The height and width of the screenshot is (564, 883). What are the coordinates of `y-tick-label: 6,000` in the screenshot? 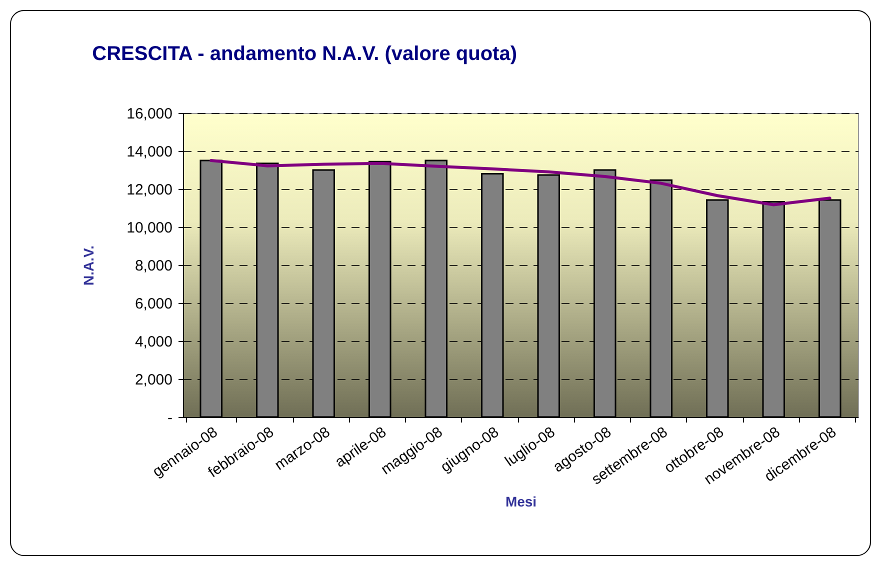 It's located at (153, 304).